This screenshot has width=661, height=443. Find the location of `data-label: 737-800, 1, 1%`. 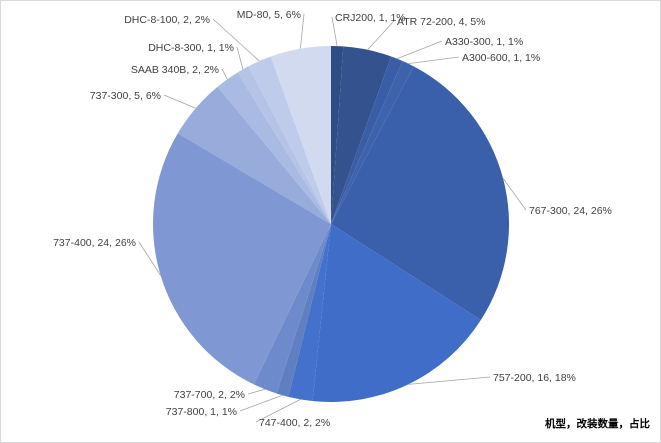

data-label: 737-800, 1, 1% is located at coordinates (201, 412).